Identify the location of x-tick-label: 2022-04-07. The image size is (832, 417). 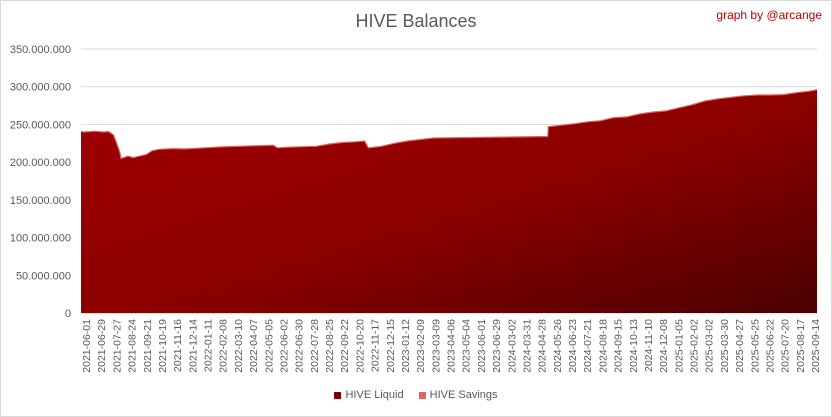
(254, 346).